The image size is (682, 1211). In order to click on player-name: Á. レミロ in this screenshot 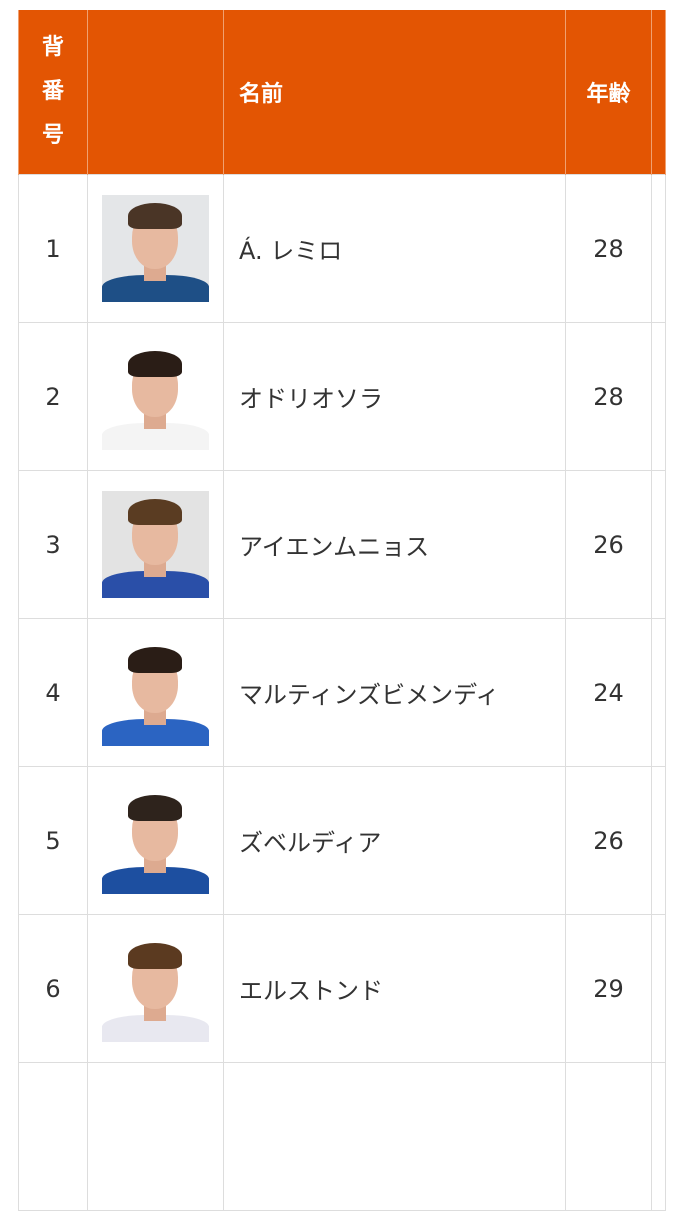, I will do `click(394, 248)`.